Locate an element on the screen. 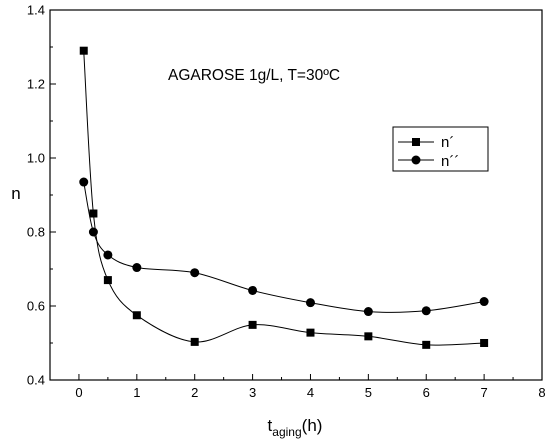  x-tick-label: 1 is located at coordinates (136, 392).